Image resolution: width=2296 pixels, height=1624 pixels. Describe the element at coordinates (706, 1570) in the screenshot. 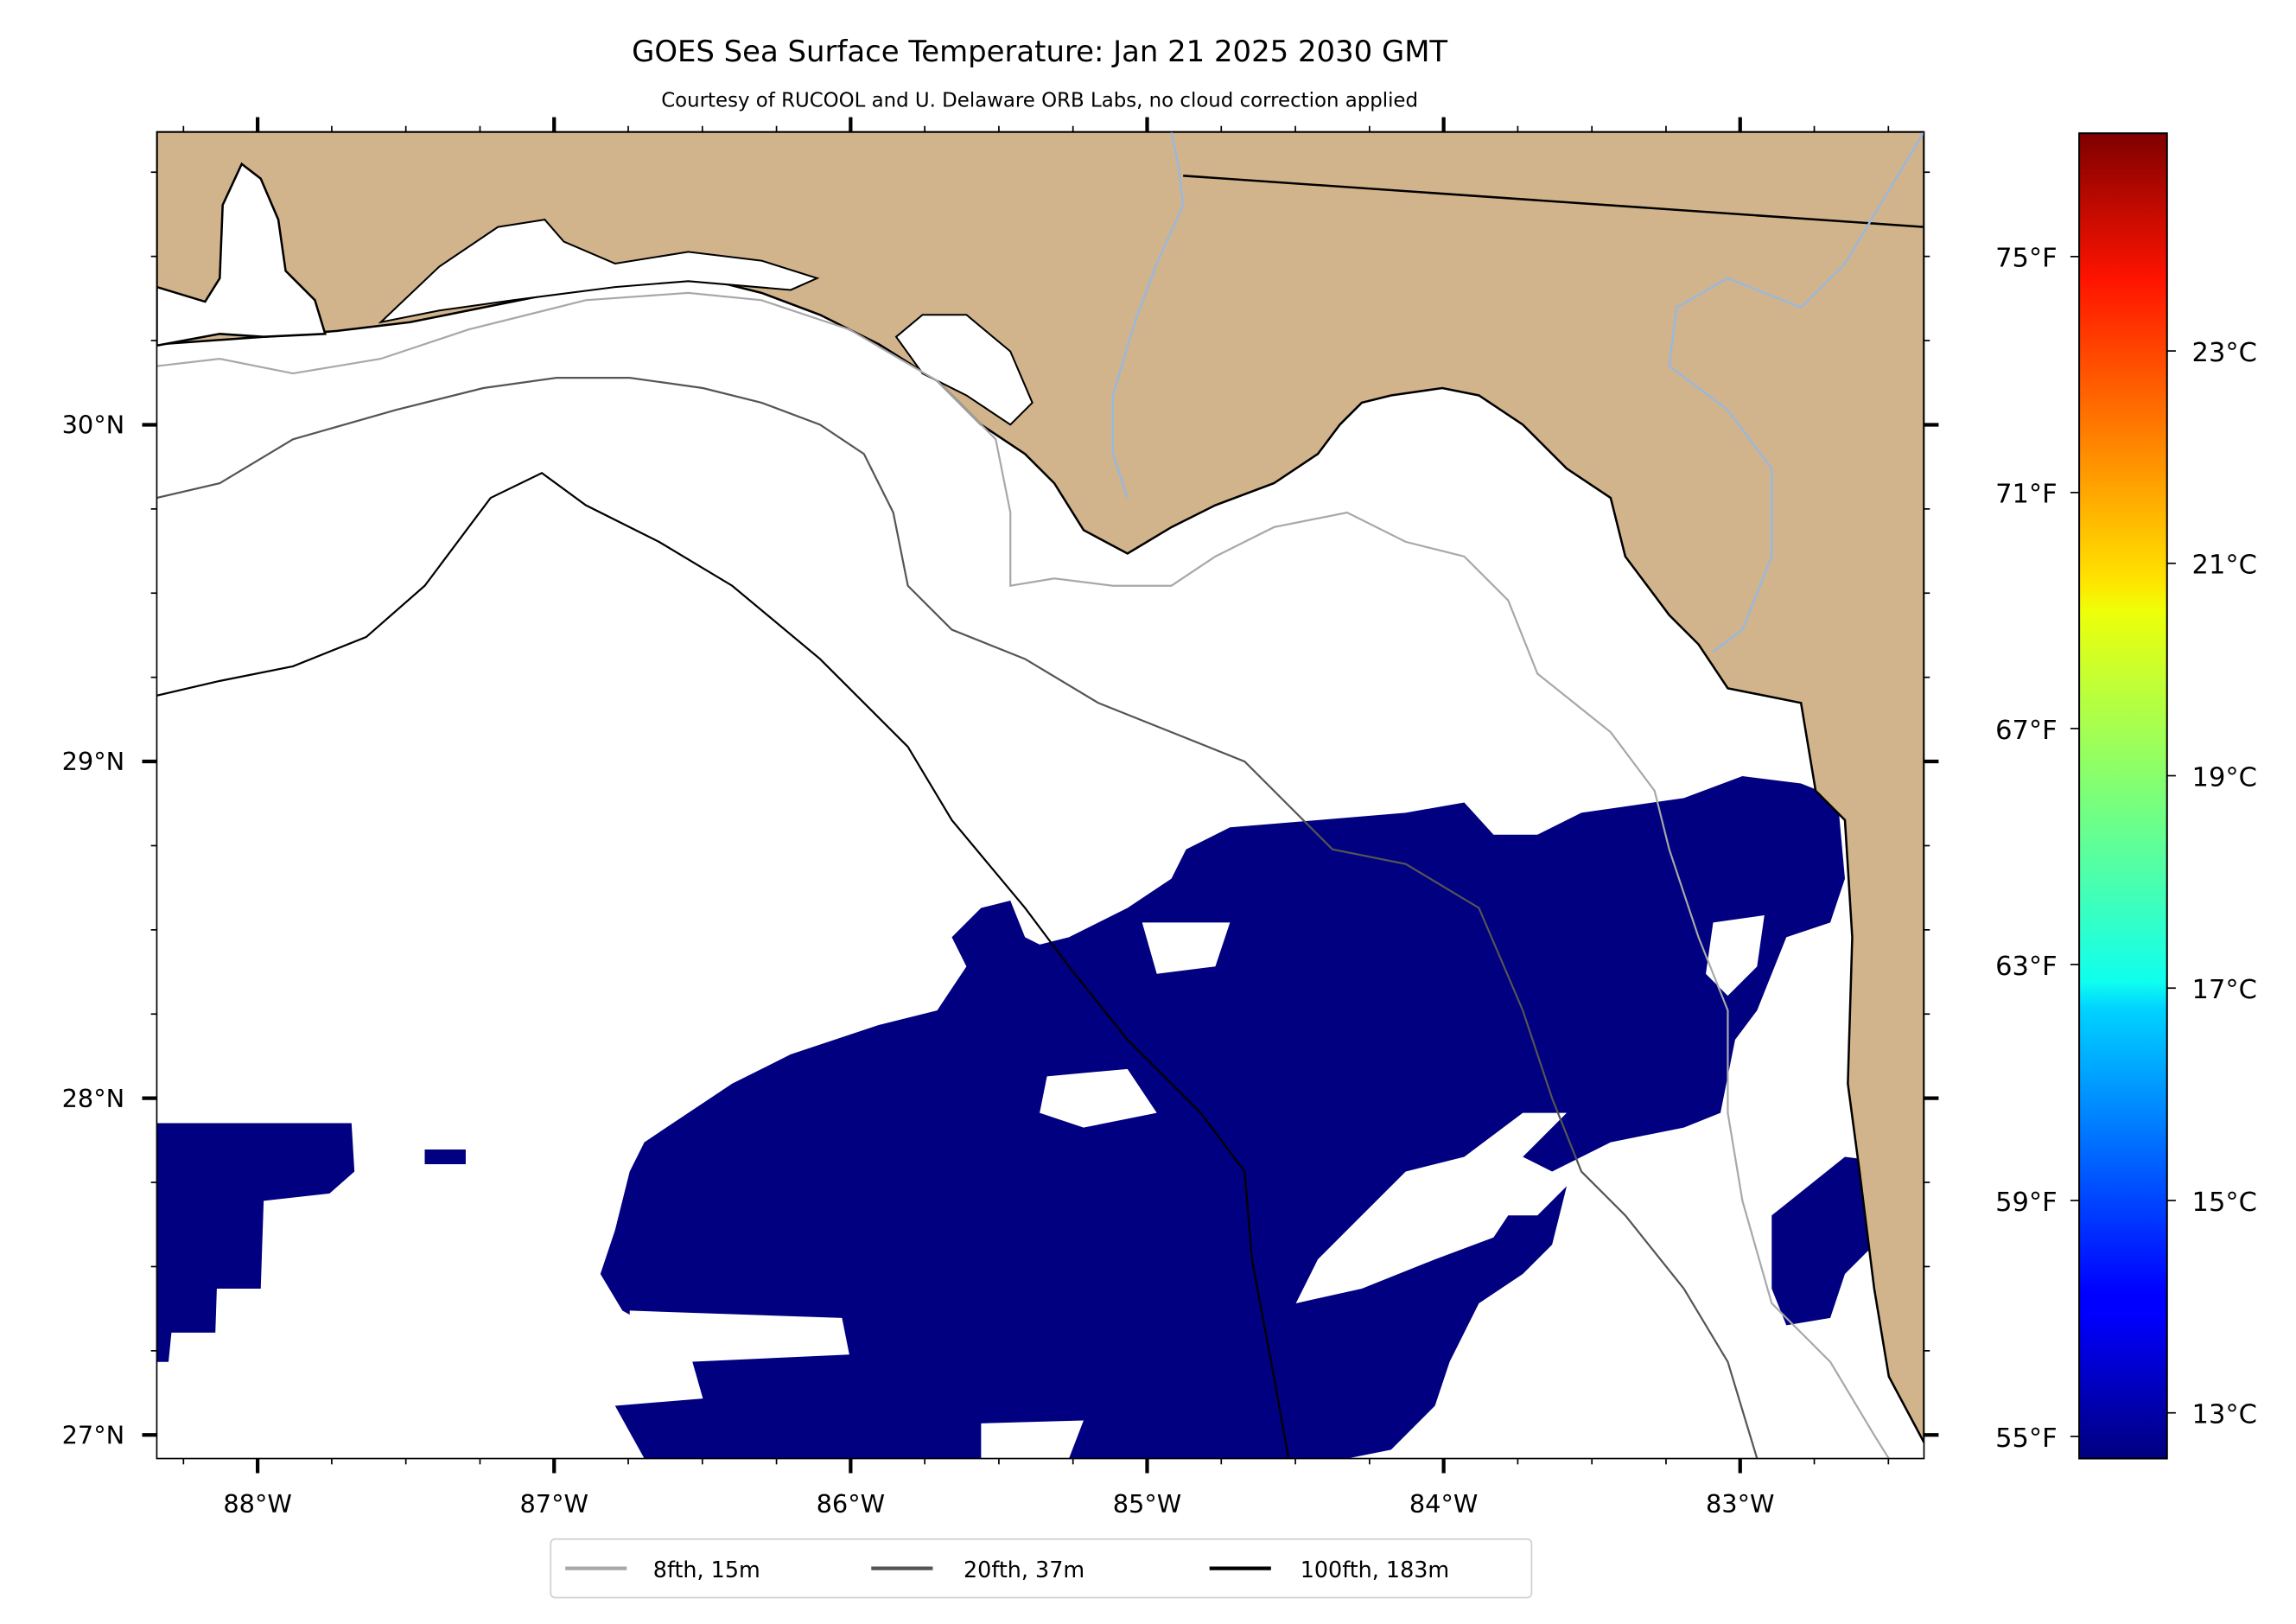

I see `legend-label-8fth: 8fth, 15m` at that location.